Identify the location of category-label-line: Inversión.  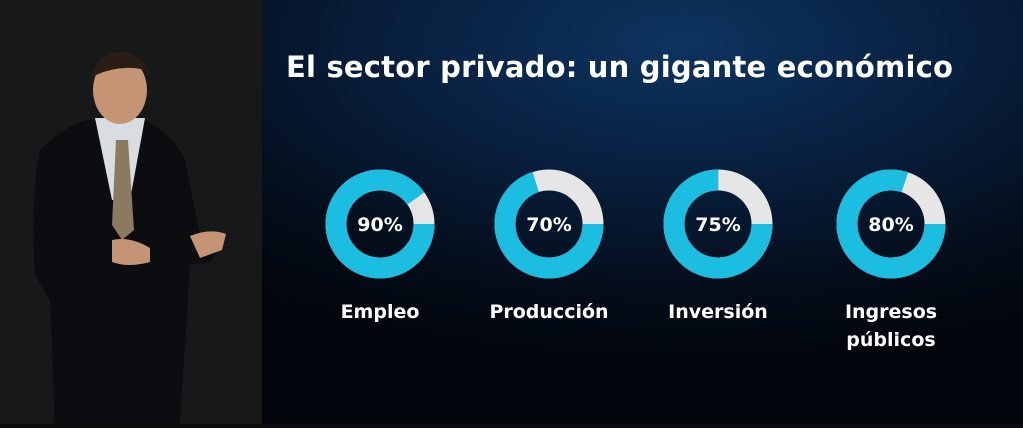
(718, 312).